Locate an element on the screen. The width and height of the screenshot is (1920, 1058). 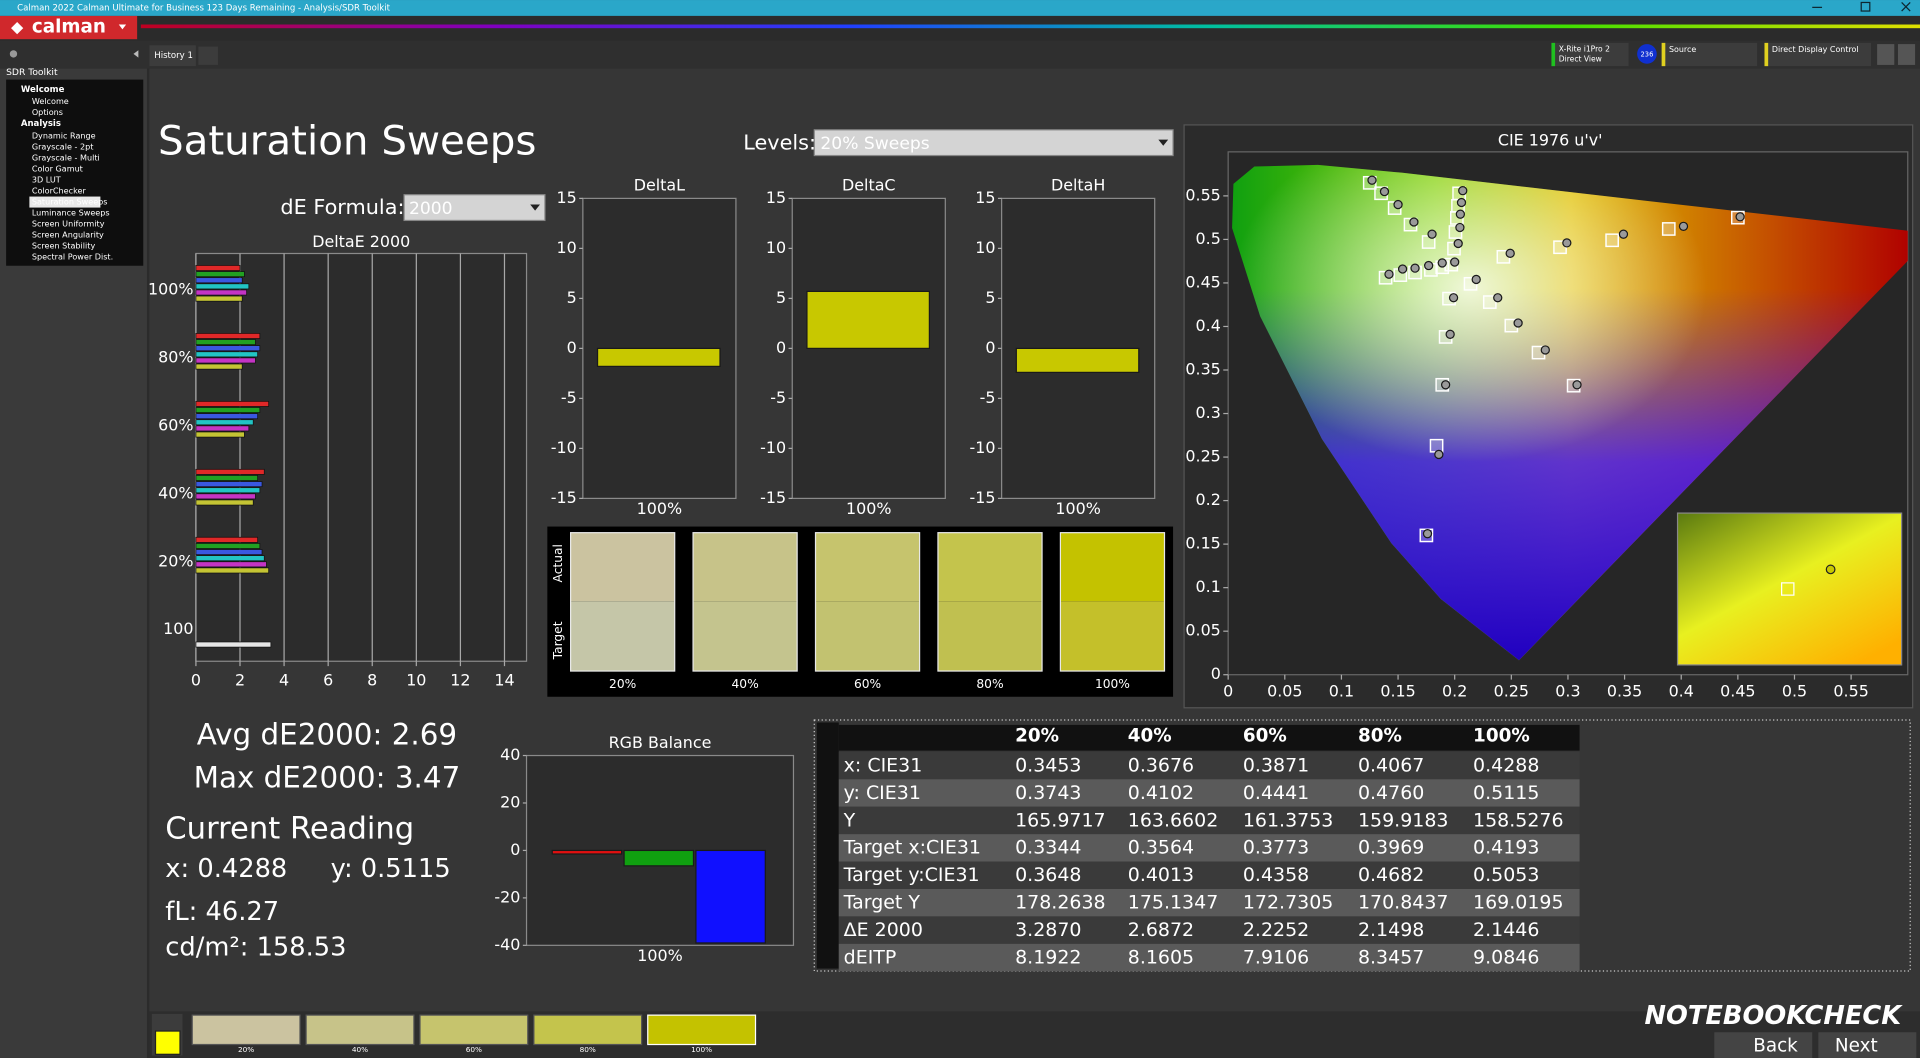
maximize-button is located at coordinates (1865, 6).